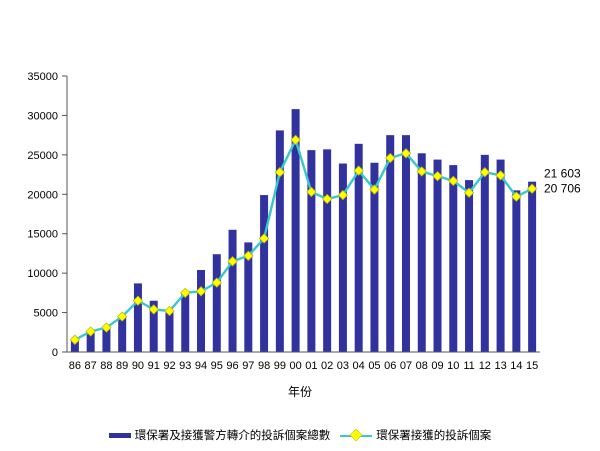 Image resolution: width=600 pixels, height=451 pixels. What do you see at coordinates (299, 392) in the screenshot?
I see `x-axis-title: 年份` at bounding box center [299, 392].